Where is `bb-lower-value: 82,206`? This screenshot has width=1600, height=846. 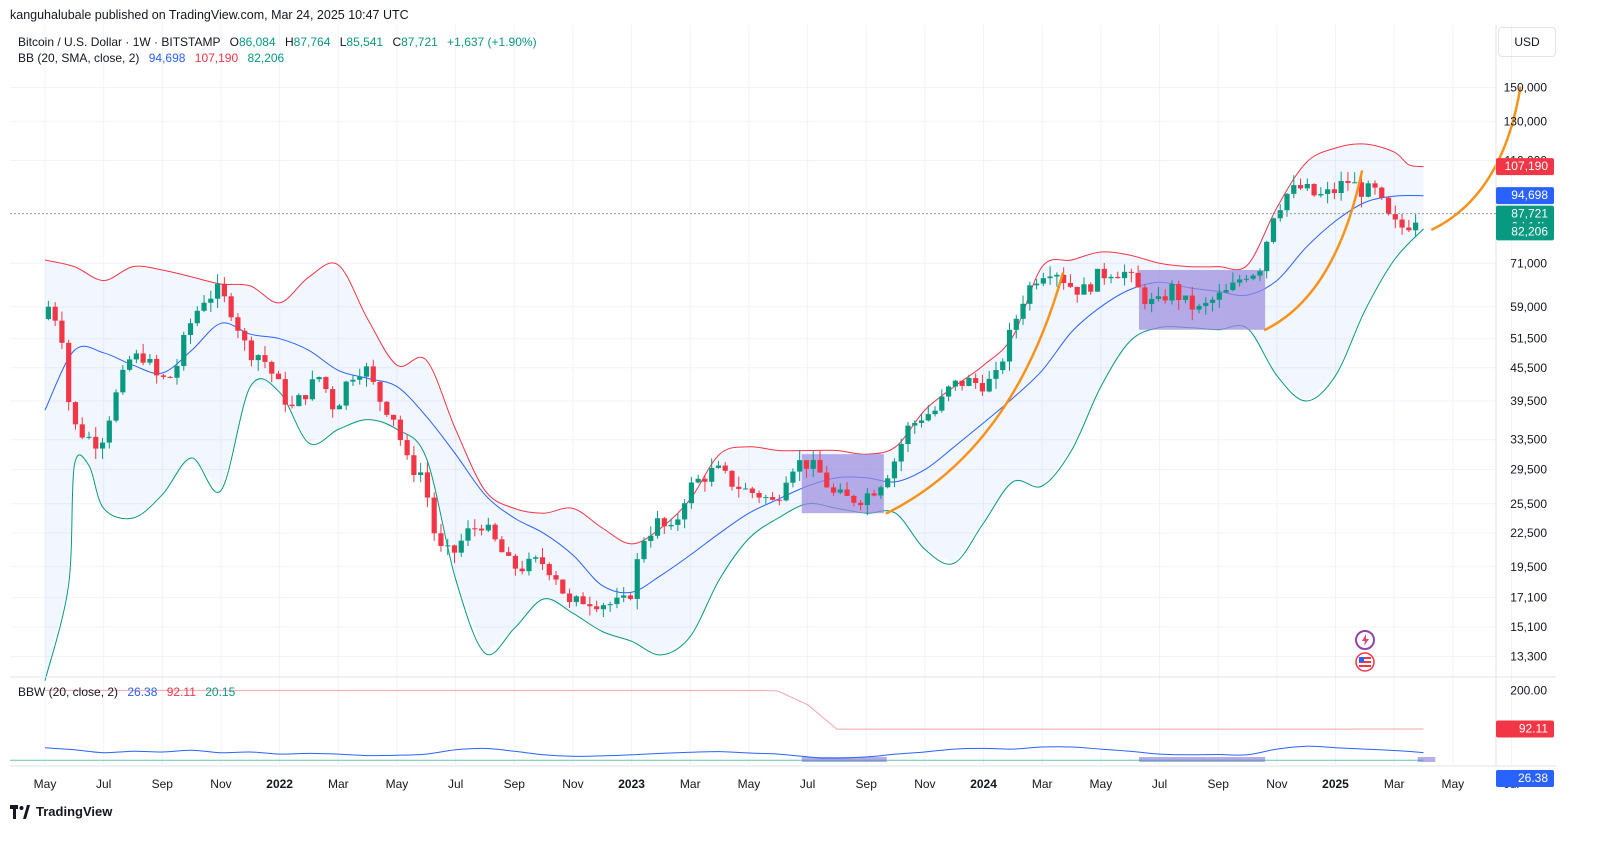
bb-lower-value: 82,206 is located at coordinates (266, 58).